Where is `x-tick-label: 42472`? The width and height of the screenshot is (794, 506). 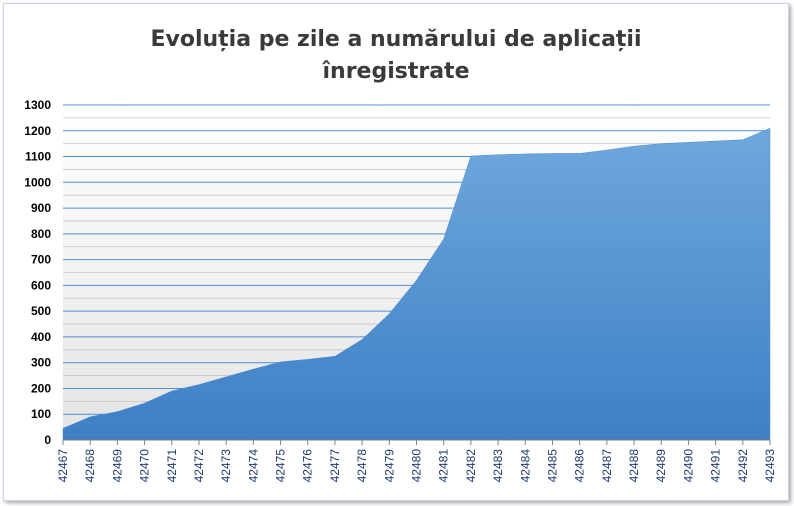
x-tick-label: 42472 is located at coordinates (199, 466).